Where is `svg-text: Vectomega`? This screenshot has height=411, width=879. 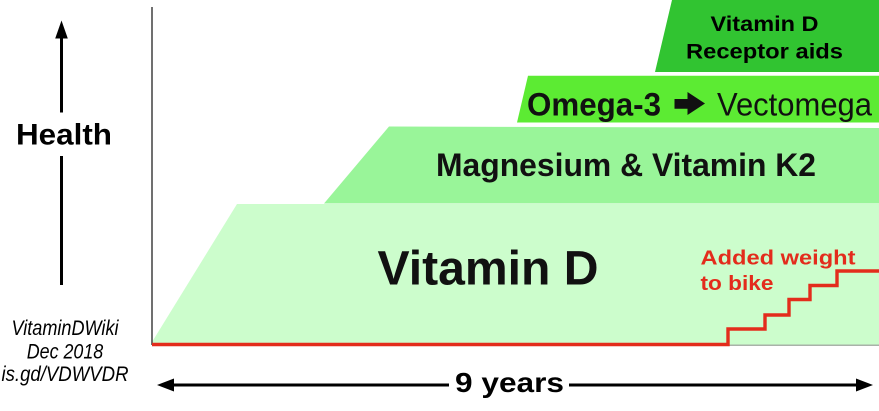 svg-text: Vectomega is located at coordinates (794, 105).